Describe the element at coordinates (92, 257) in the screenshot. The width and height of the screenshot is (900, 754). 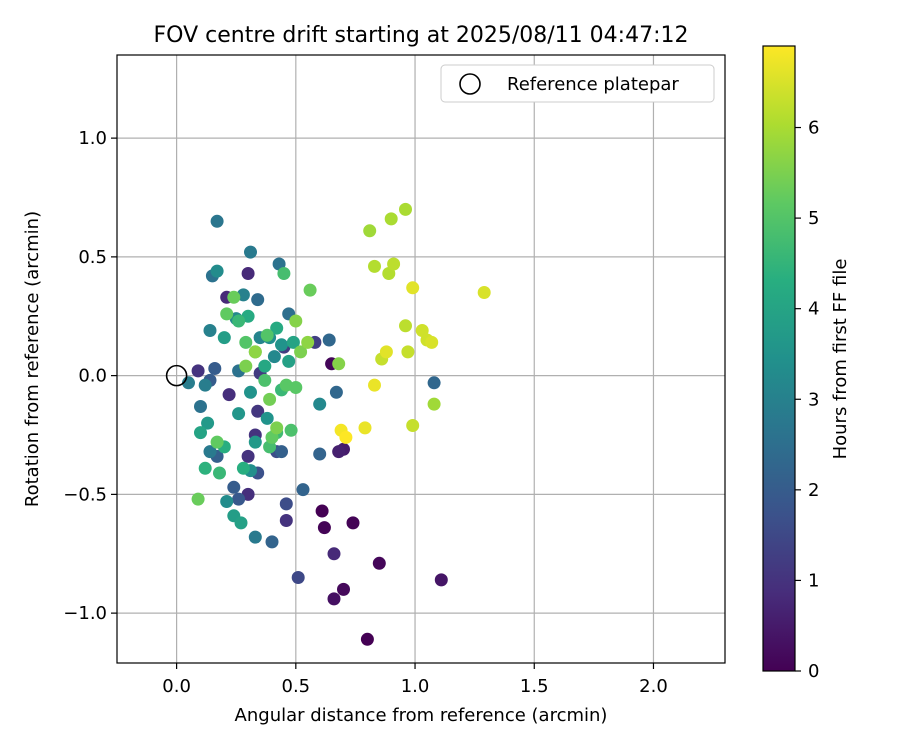
I see `y-tick-label: 0.5` at that location.